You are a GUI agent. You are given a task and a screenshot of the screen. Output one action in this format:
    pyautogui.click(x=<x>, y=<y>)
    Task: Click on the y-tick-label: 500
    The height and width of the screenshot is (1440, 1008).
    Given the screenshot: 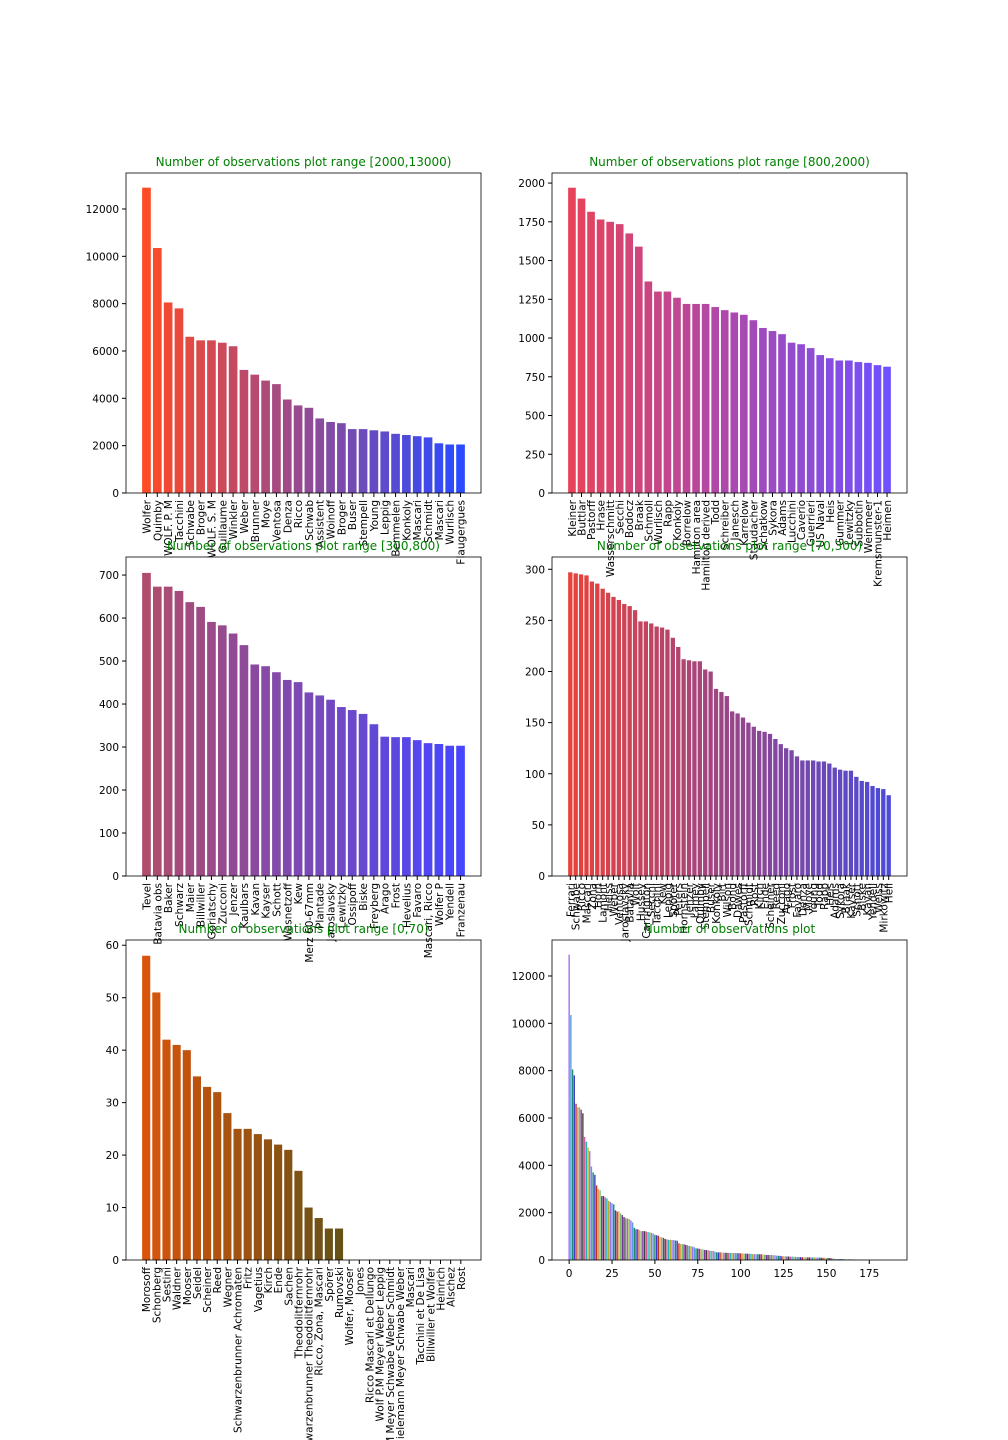 What is the action you would take?
    pyautogui.click(x=535, y=417)
    